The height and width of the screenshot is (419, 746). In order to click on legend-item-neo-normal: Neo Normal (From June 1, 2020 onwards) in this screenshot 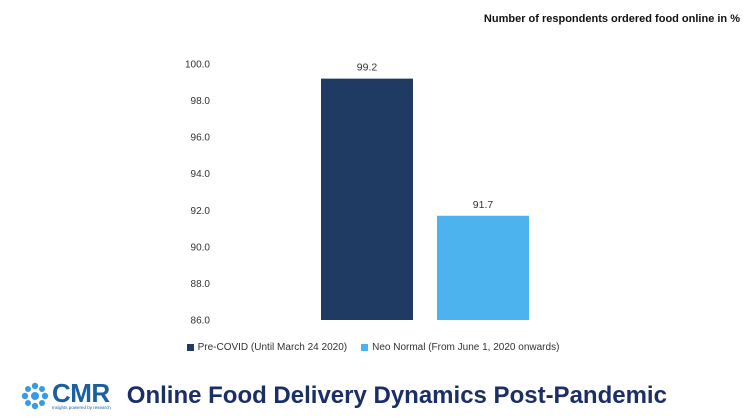, I will do `click(460, 347)`.